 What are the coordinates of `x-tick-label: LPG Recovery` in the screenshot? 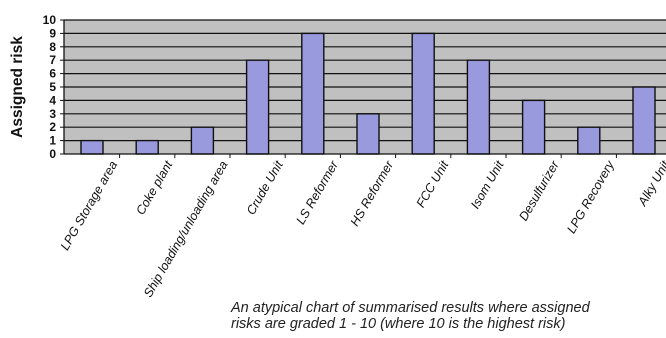 It's located at (590, 197).